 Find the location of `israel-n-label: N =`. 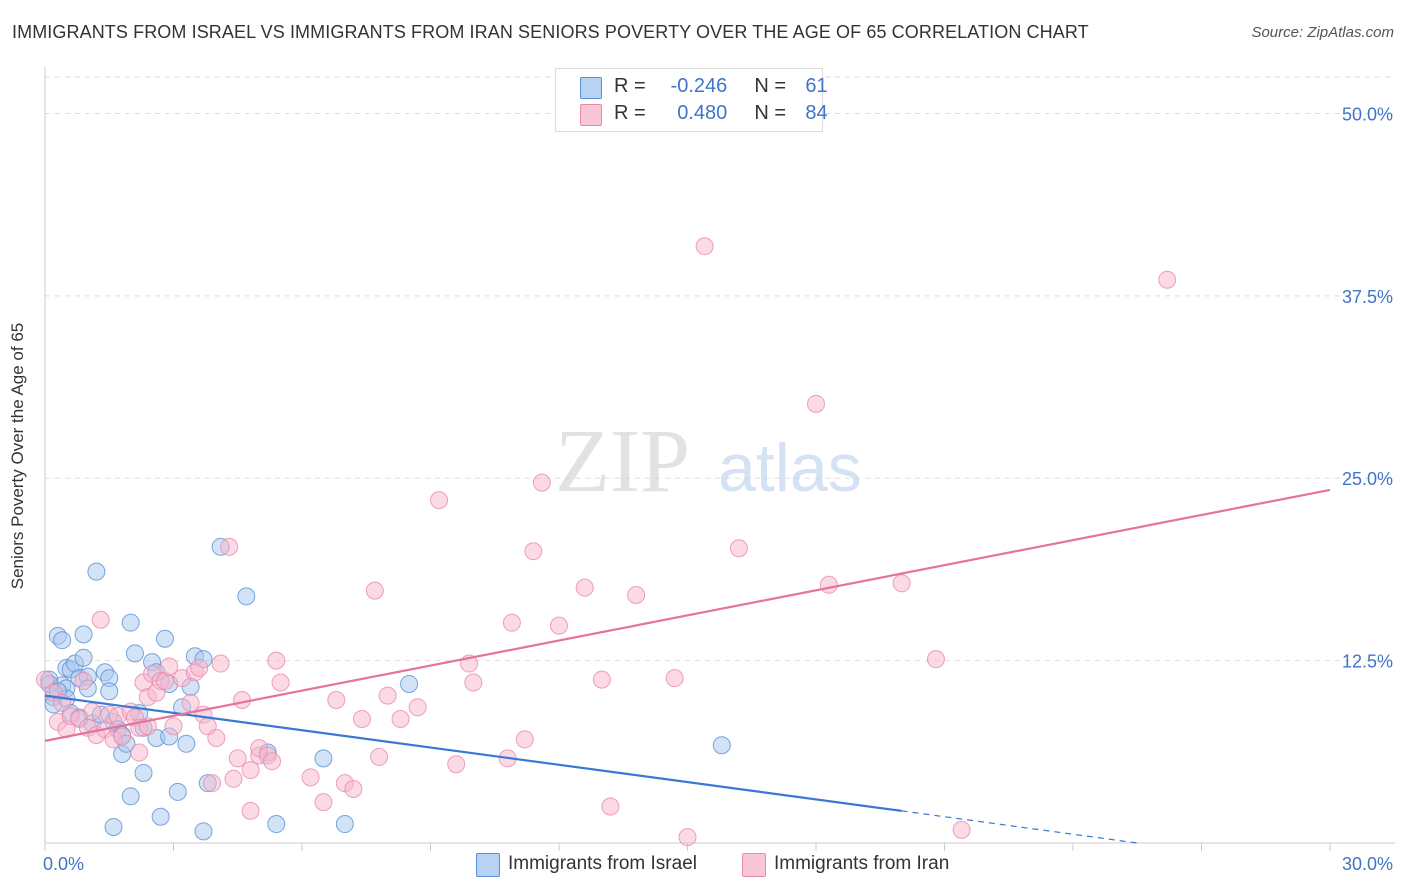

israel-n-label: N = is located at coordinates (770, 86).